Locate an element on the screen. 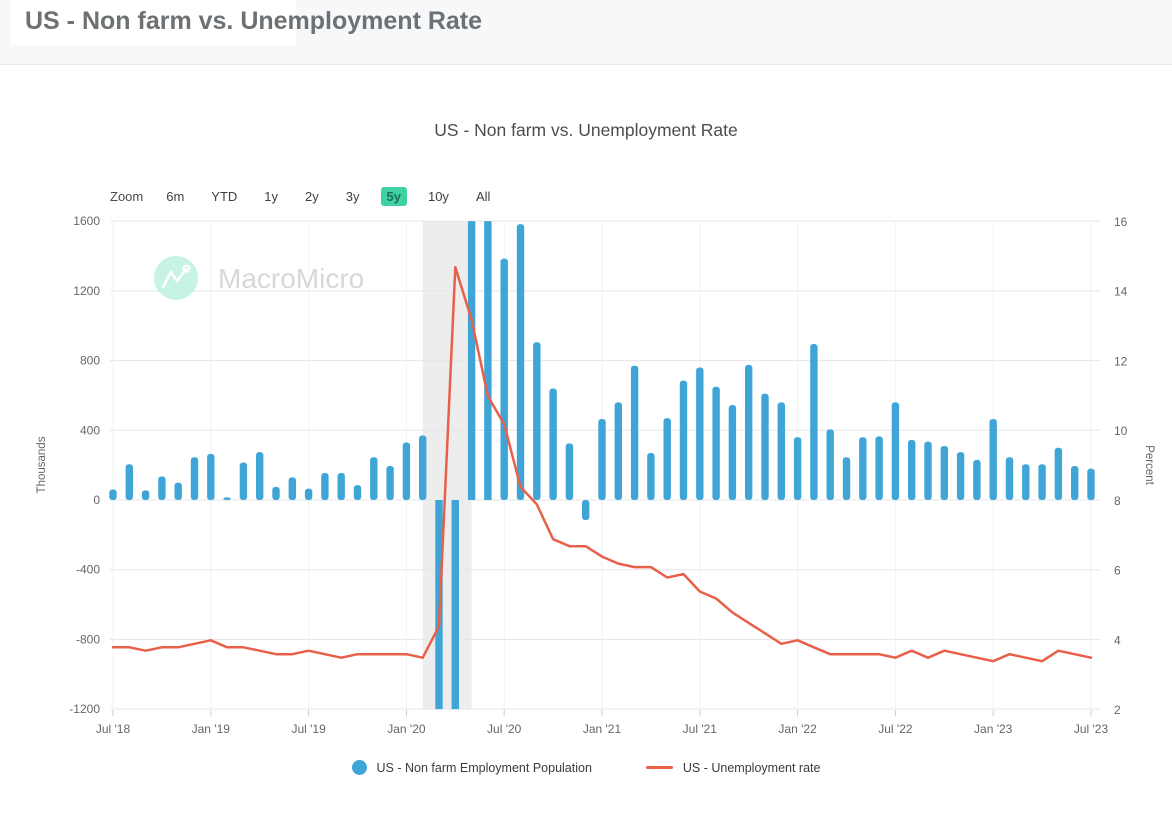 The image size is (1172, 828). y-right-tick-label: 2 is located at coordinates (1117, 710).